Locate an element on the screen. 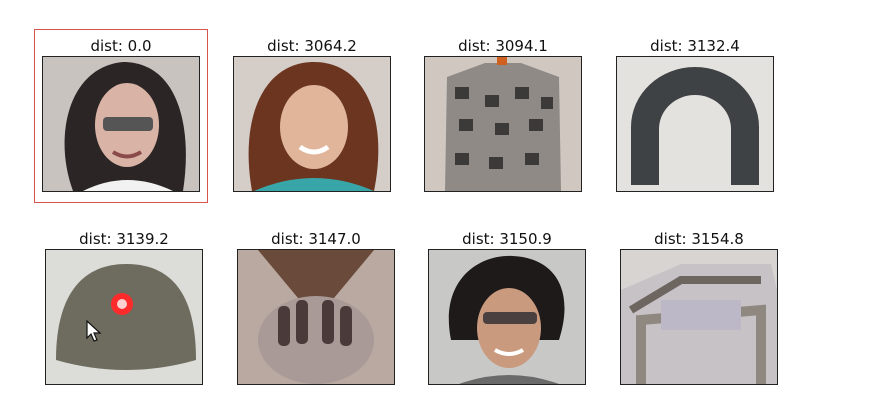 The image size is (878, 408). result-item-7: dist: 3150.9 is located at coordinates (507, 309).